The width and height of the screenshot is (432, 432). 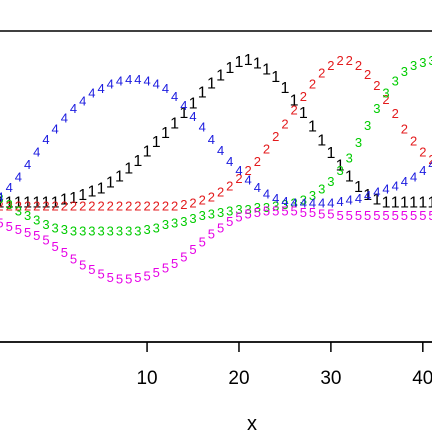 I want to click on x-tick-label: 10, so click(x=146, y=378).